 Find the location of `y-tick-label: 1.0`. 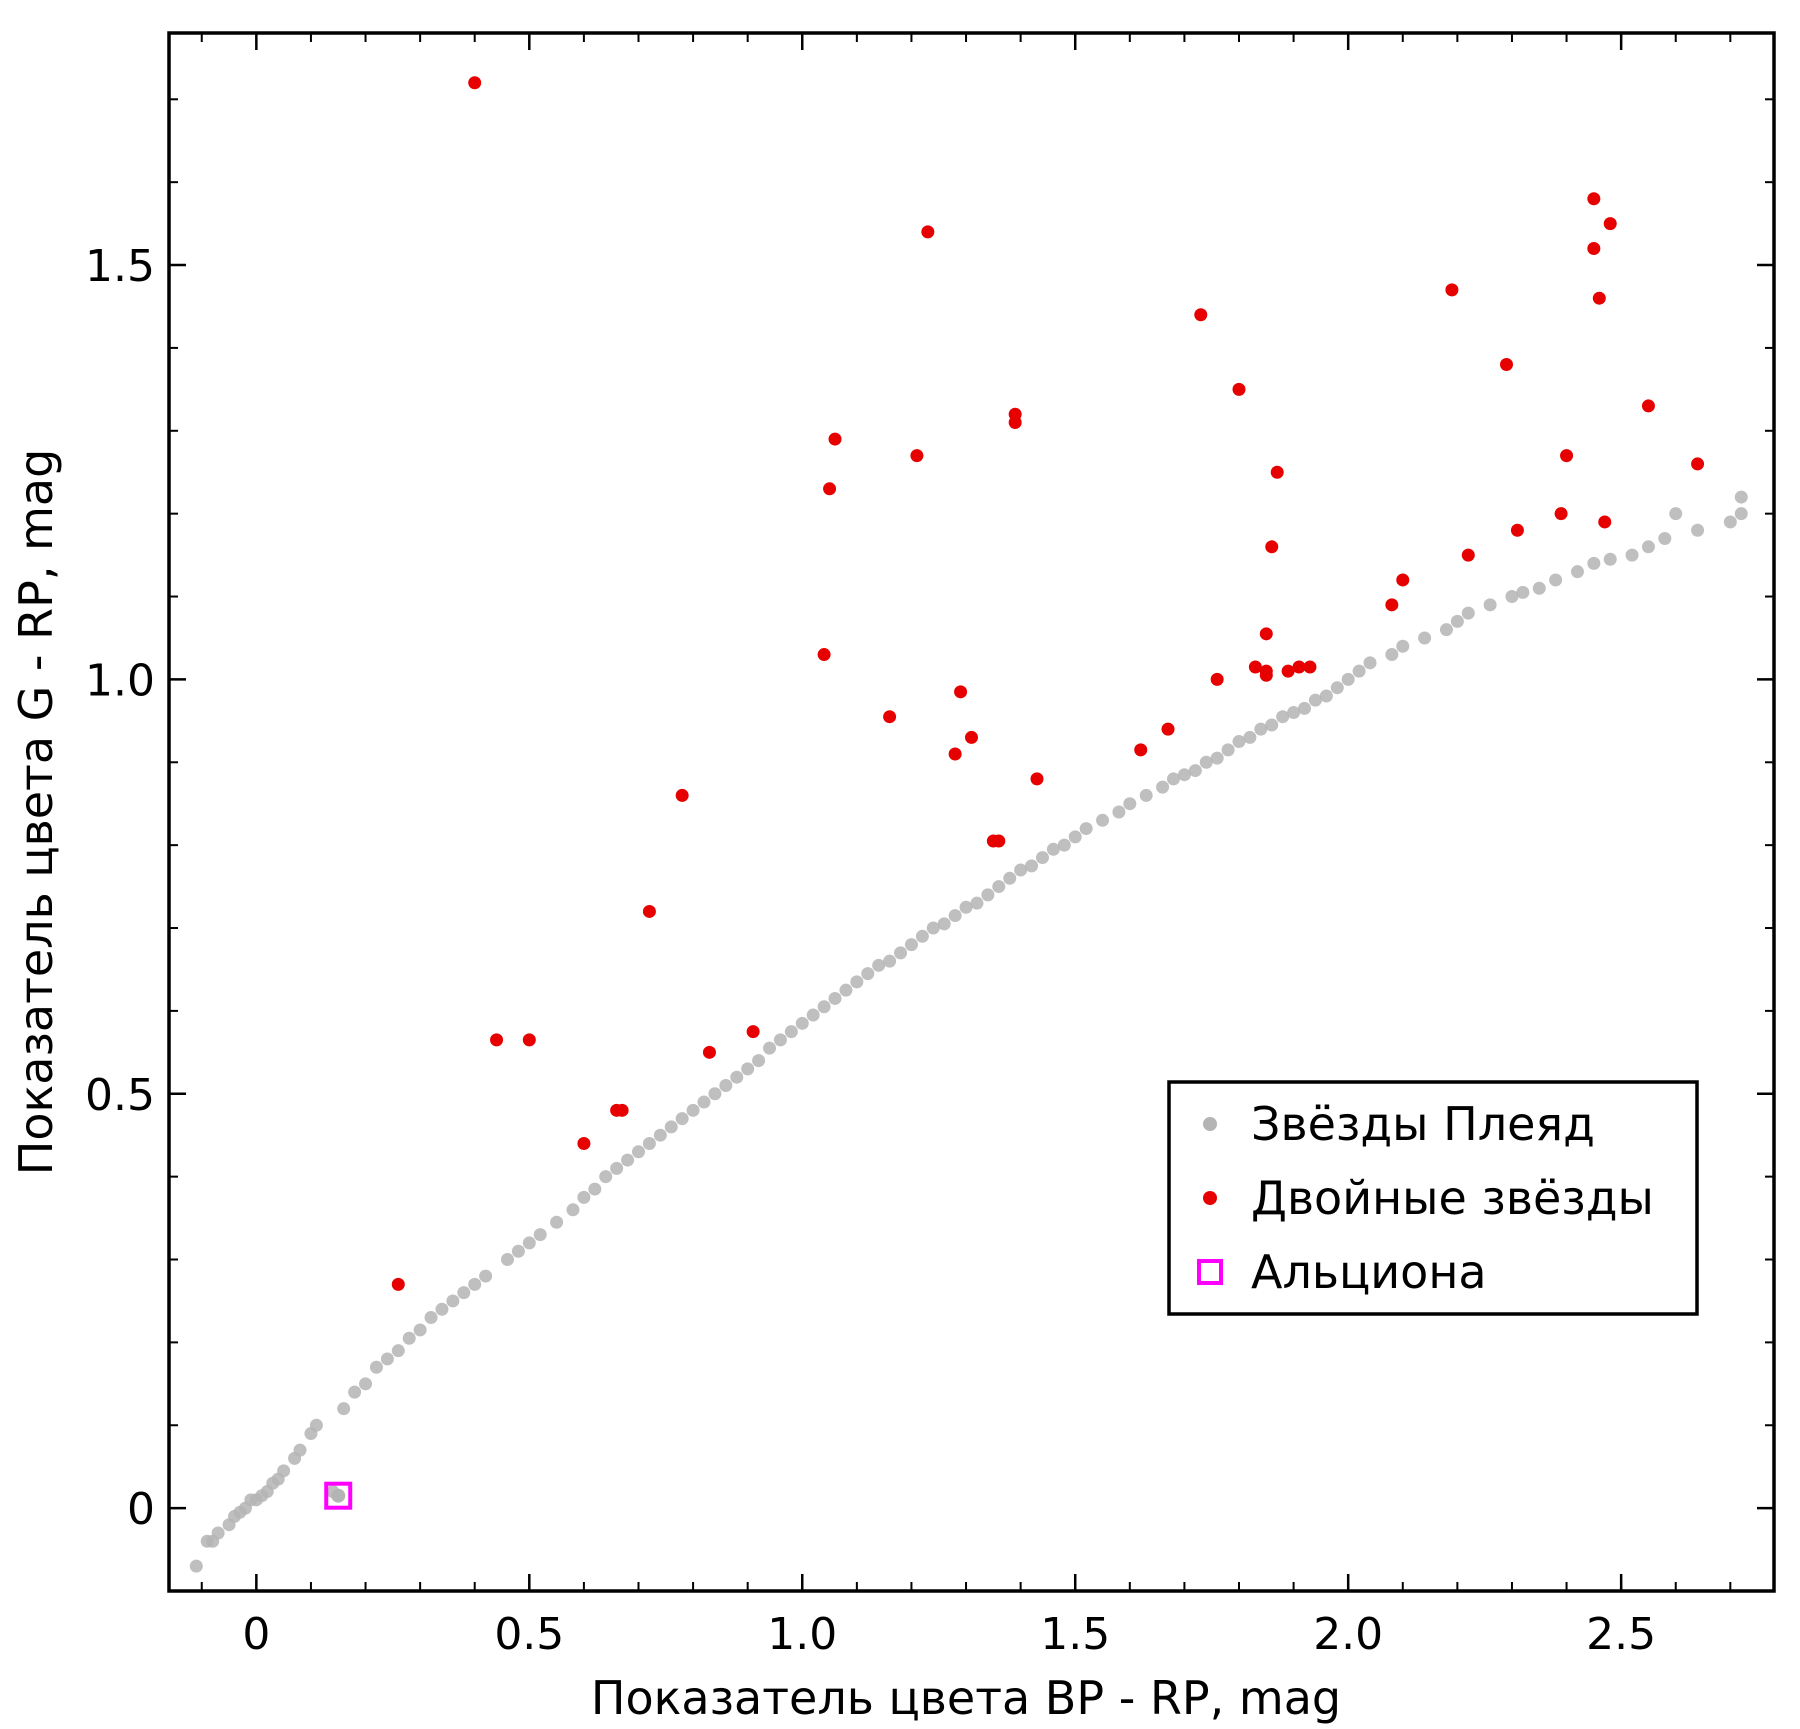

y-tick-label: 1.0 is located at coordinates (120, 680).